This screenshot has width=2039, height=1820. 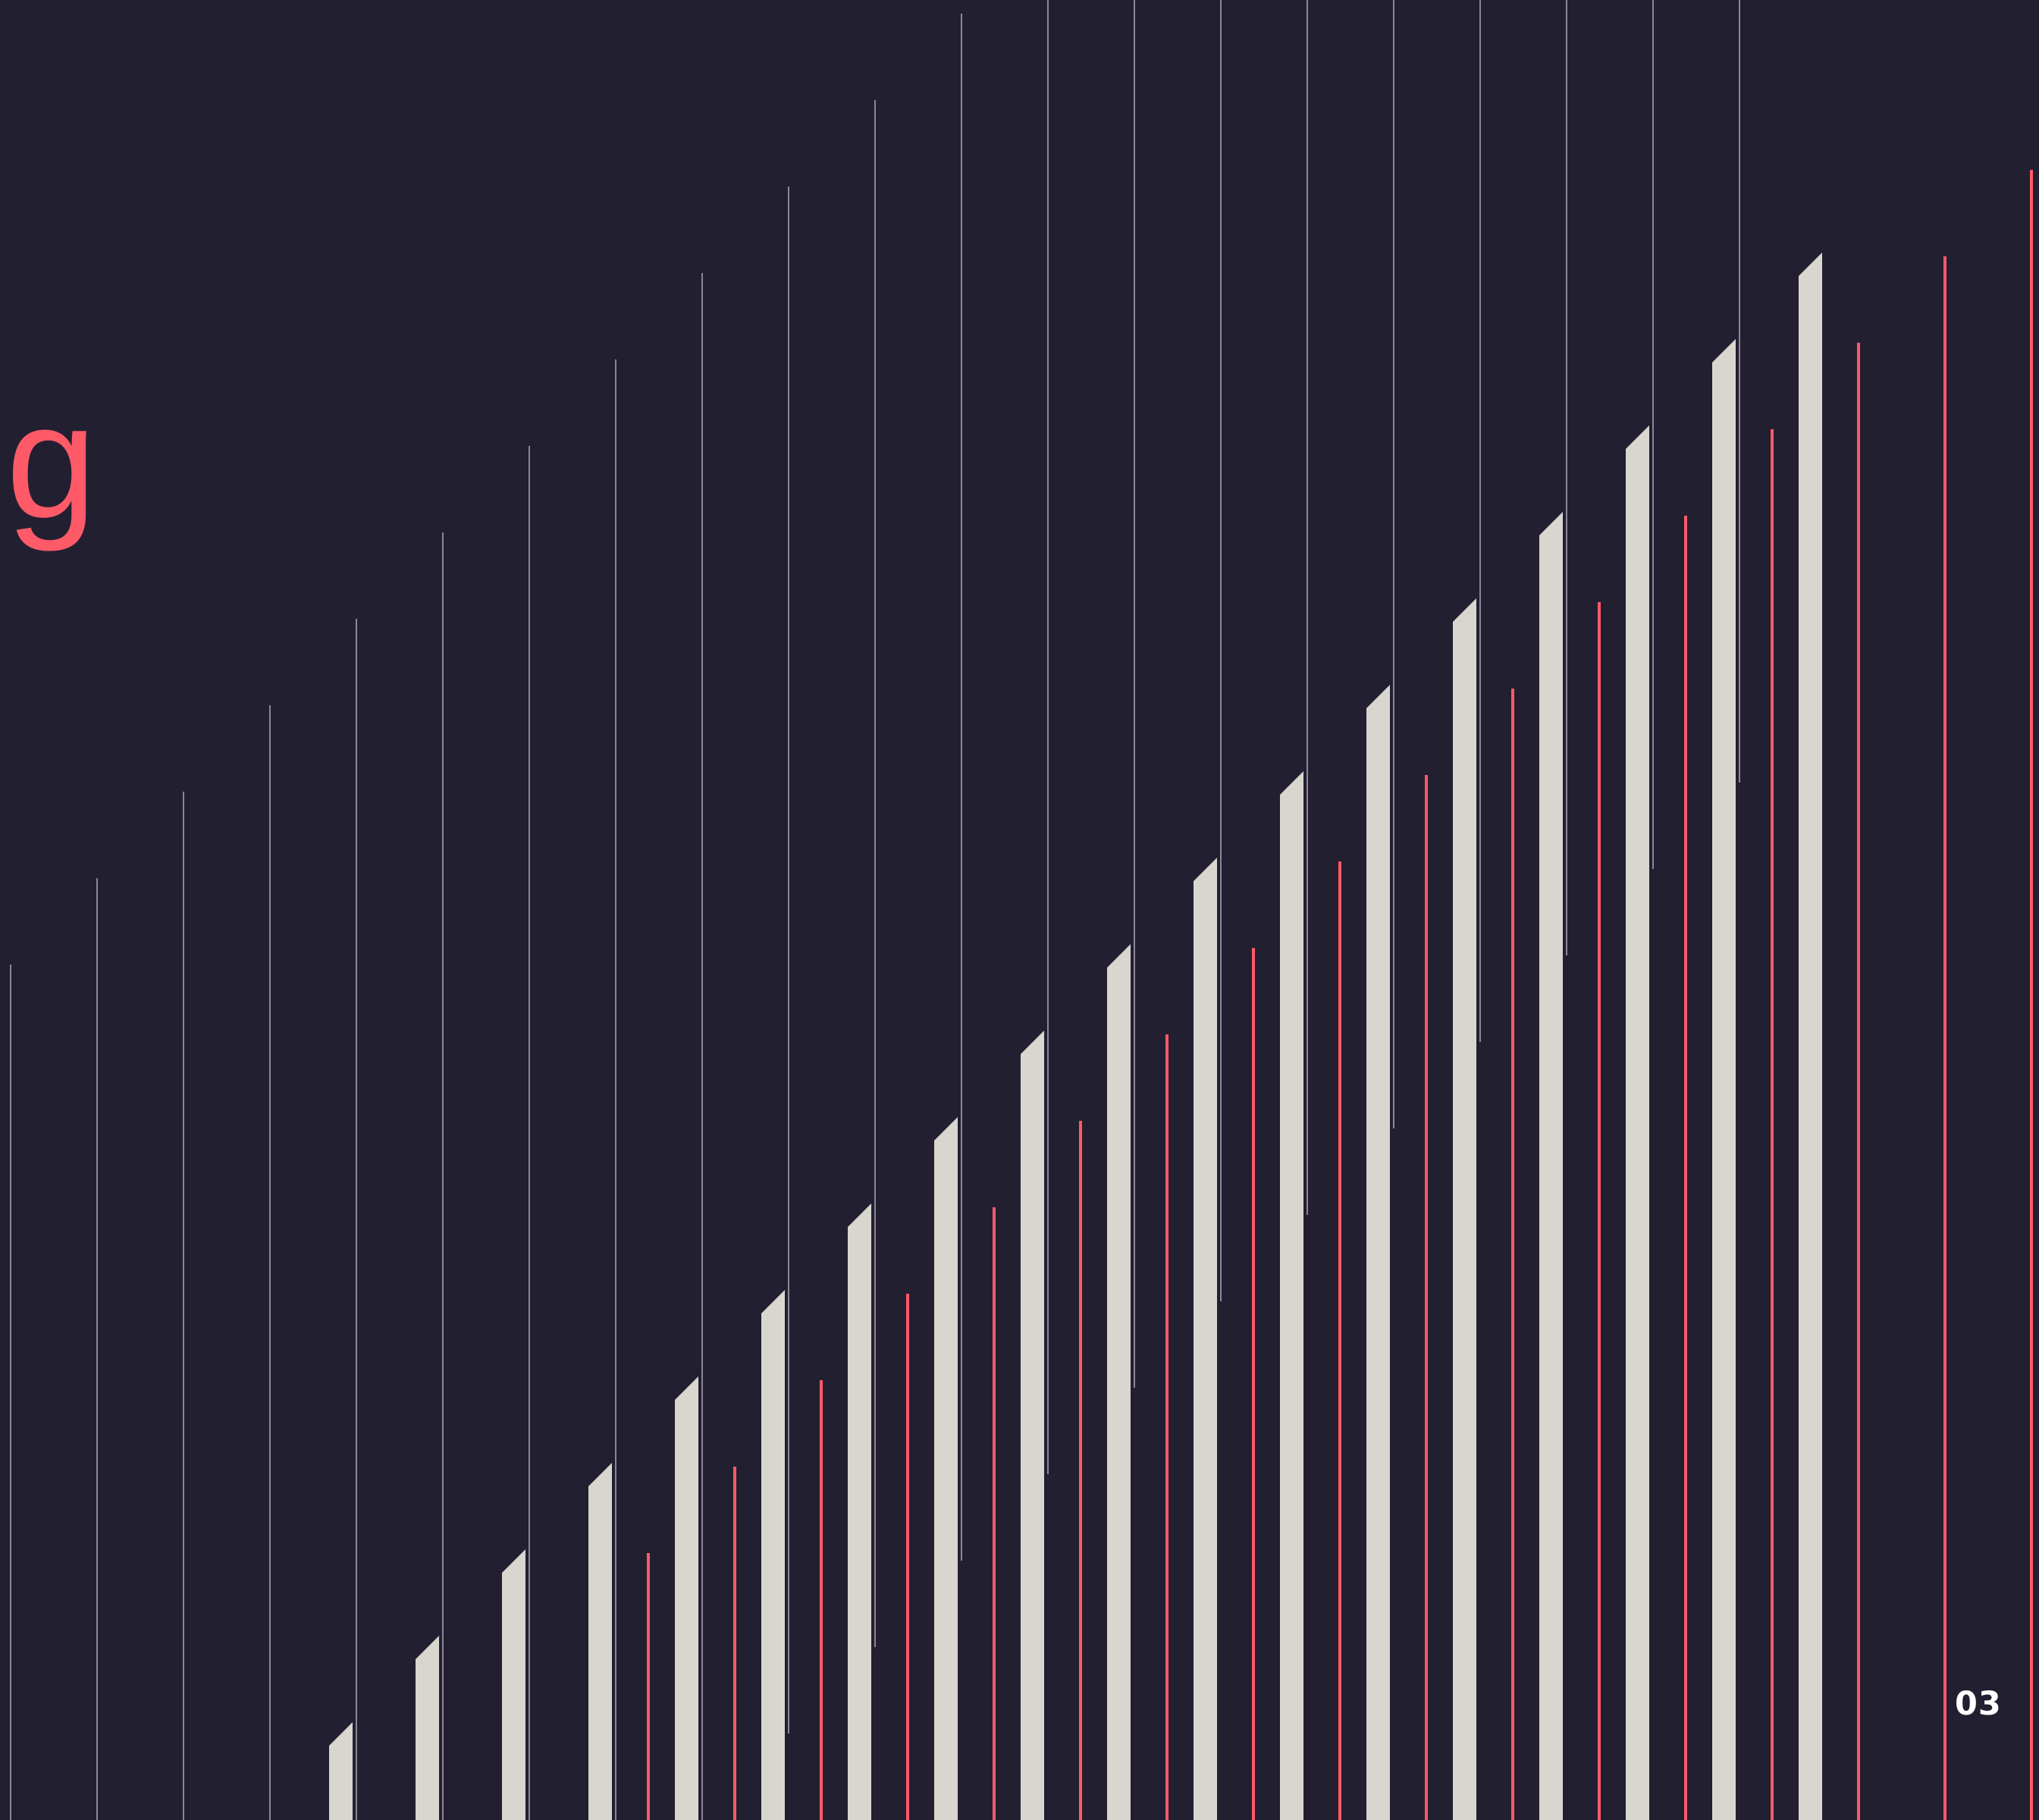 I want to click on title-fragment: g, so click(x=51, y=460).